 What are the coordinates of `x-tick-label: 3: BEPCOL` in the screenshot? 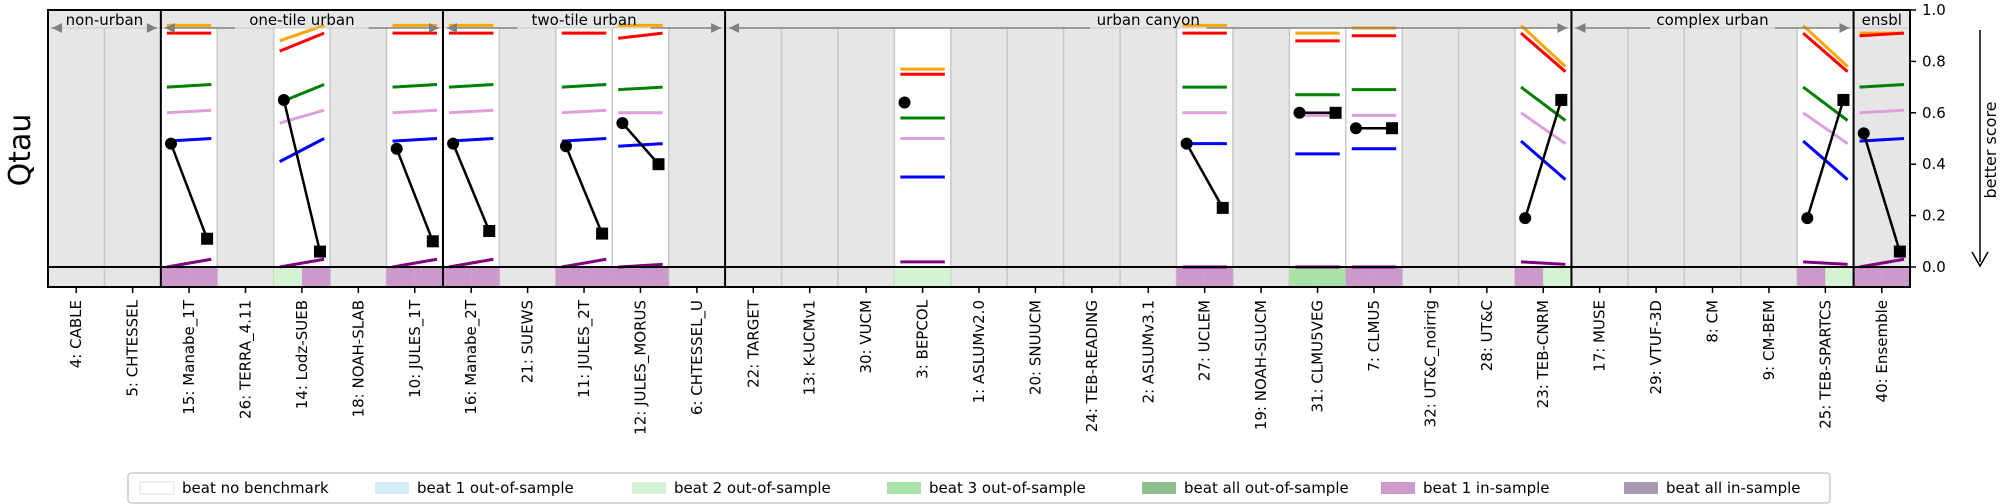 It's located at (923, 338).